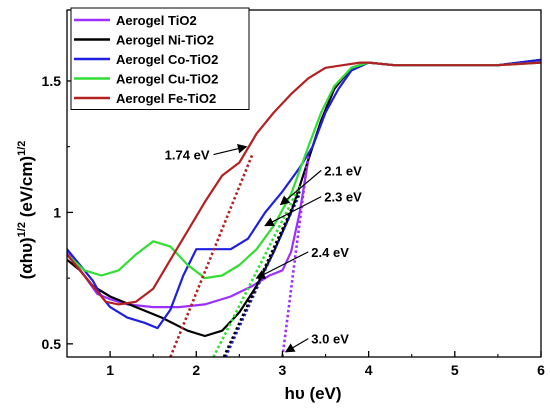 The image size is (550, 408). Describe the element at coordinates (369, 370) in the screenshot. I see `x-tick-label-4: 4` at that location.